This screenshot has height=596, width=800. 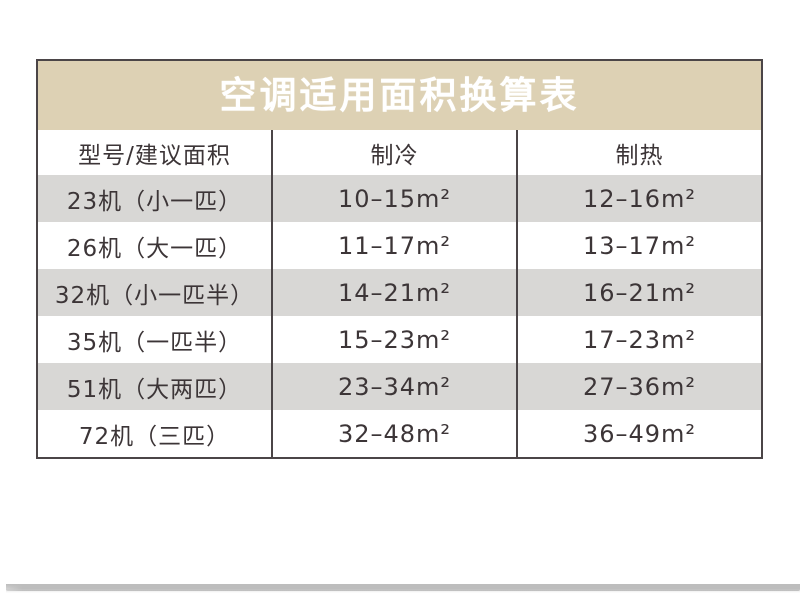 What do you see at coordinates (638, 292) in the screenshot?
I see `cell-heating: 16–21m²` at bounding box center [638, 292].